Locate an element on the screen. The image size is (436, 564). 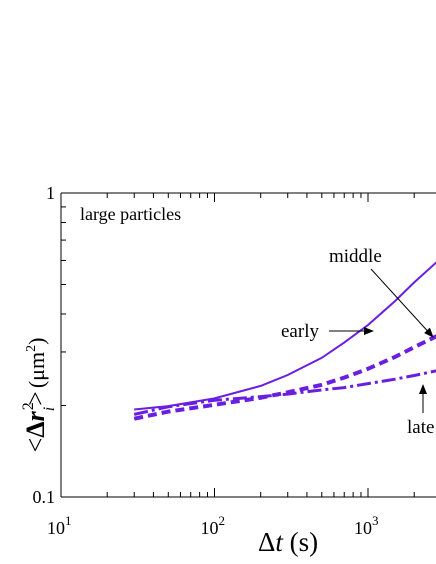
y-axis-title-sub: i is located at coordinates (49, 409).